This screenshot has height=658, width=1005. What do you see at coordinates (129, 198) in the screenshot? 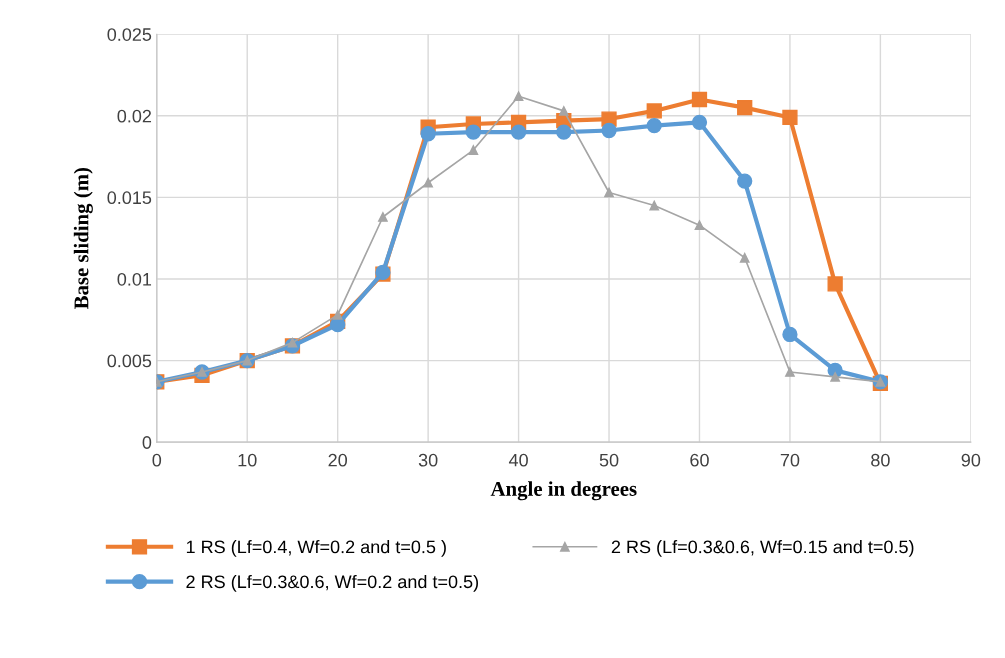
I see `y-tick-label: 0.015` at bounding box center [129, 198].